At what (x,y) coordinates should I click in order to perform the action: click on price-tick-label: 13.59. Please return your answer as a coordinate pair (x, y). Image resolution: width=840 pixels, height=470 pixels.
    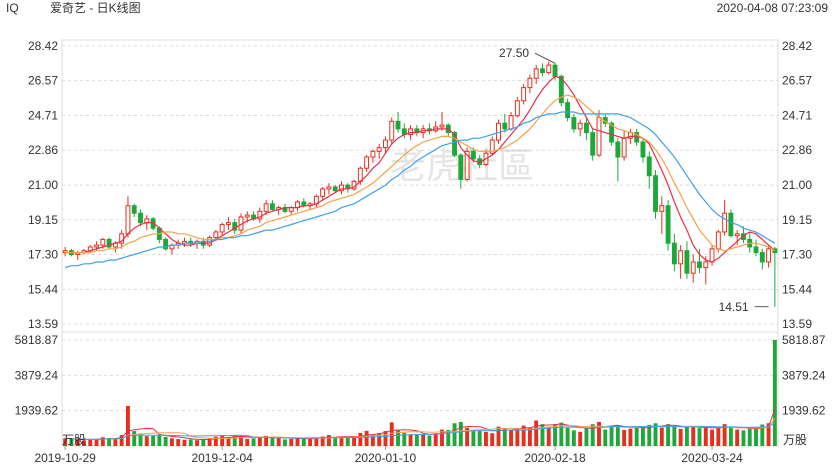
    Looking at the image, I should click on (797, 324).